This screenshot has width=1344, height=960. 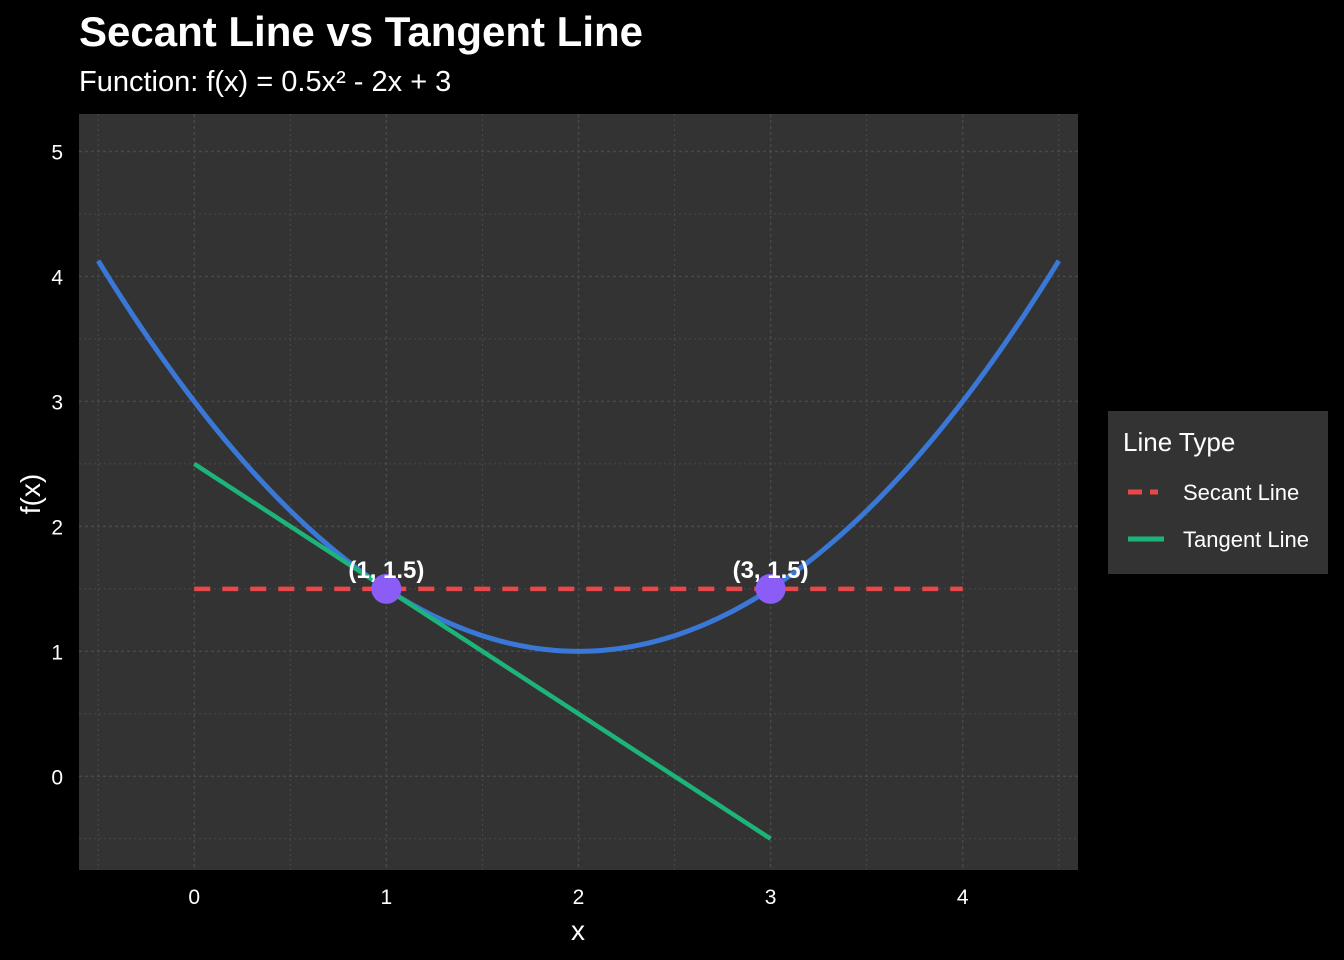 What do you see at coordinates (579, 897) in the screenshot?
I see `x-tick-label: 2` at bounding box center [579, 897].